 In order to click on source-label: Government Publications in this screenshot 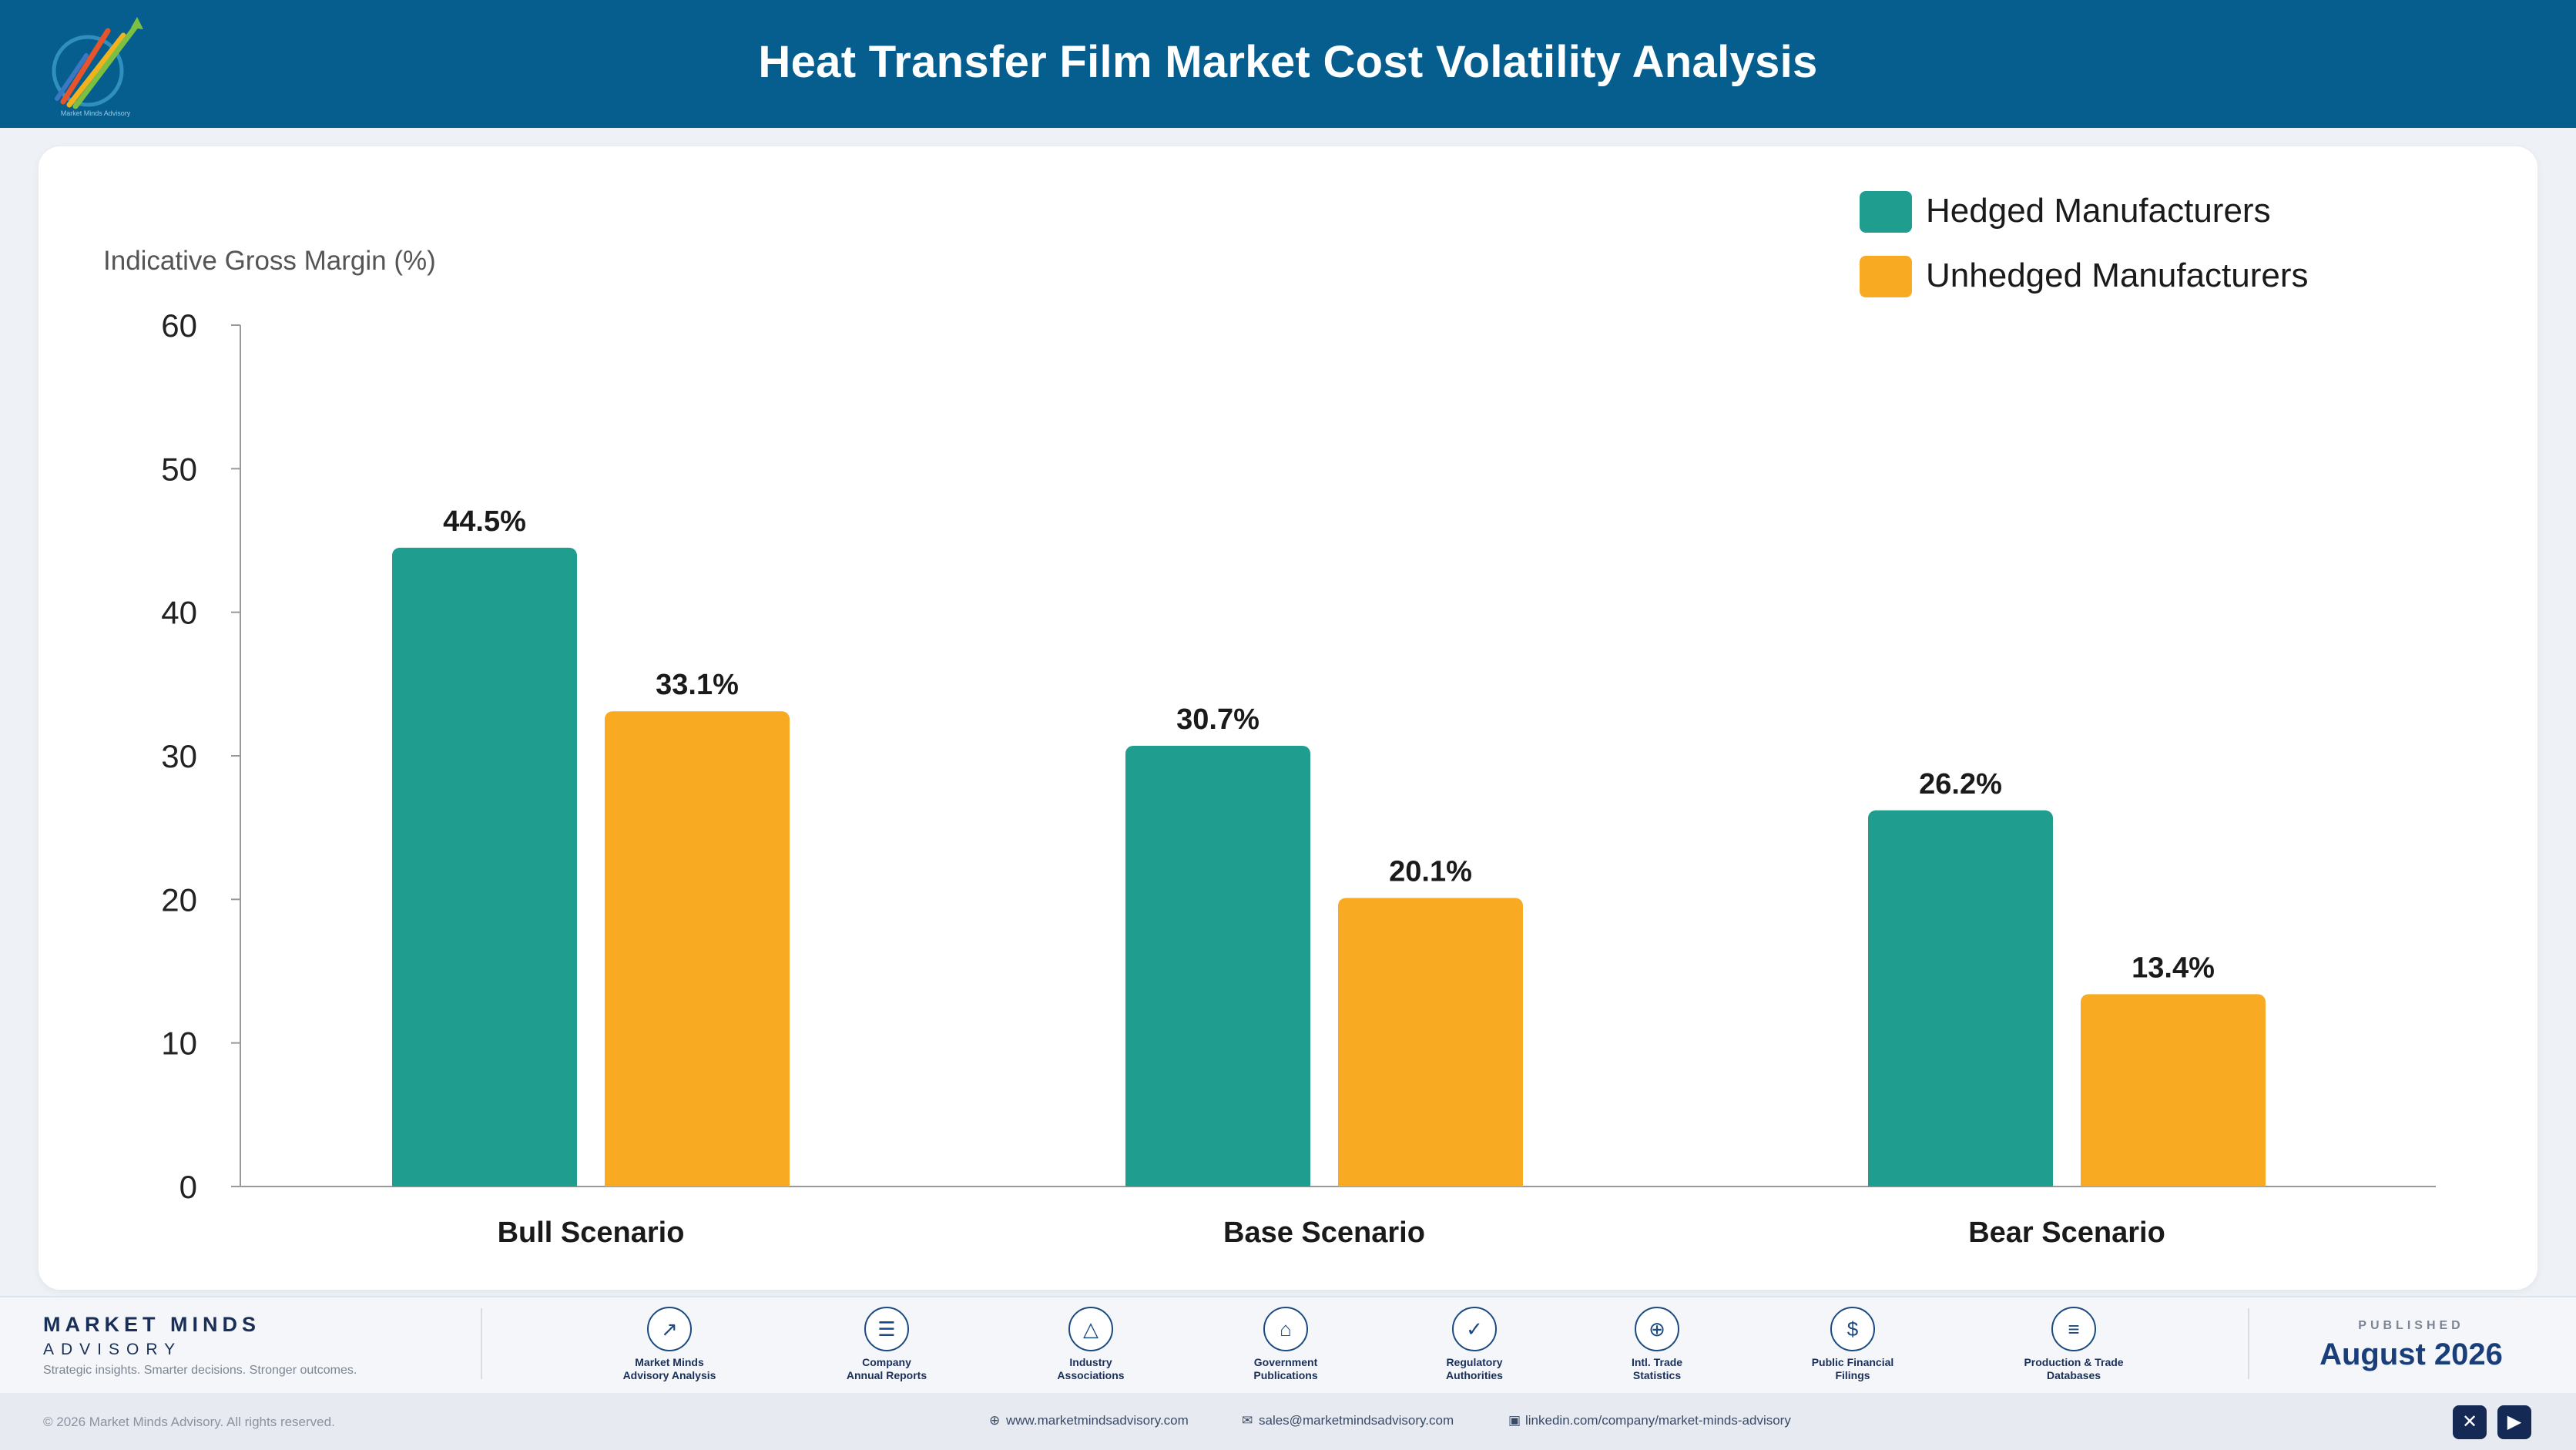, I will do `click(1286, 1369)`.